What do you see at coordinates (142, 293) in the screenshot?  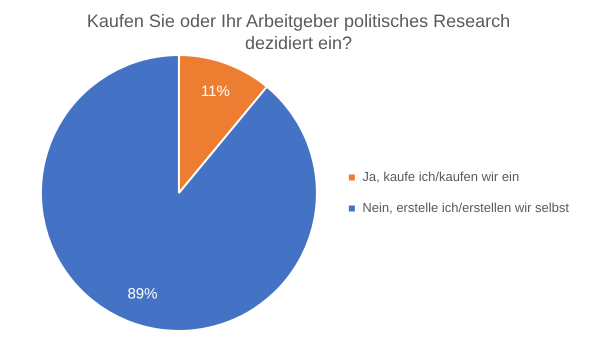 I see `data-label: 89%` at bounding box center [142, 293].